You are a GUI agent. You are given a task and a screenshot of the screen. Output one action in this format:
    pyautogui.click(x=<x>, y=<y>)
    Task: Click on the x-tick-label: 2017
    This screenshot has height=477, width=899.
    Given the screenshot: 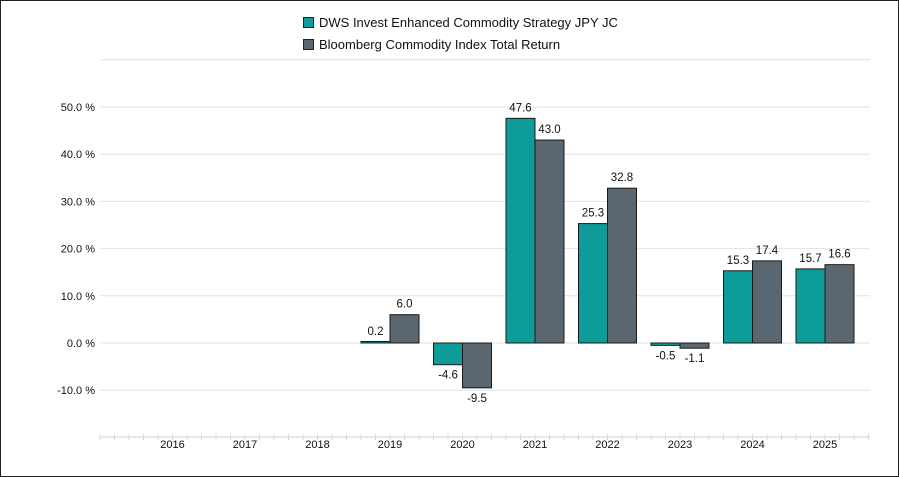 What is the action you would take?
    pyautogui.click(x=245, y=445)
    